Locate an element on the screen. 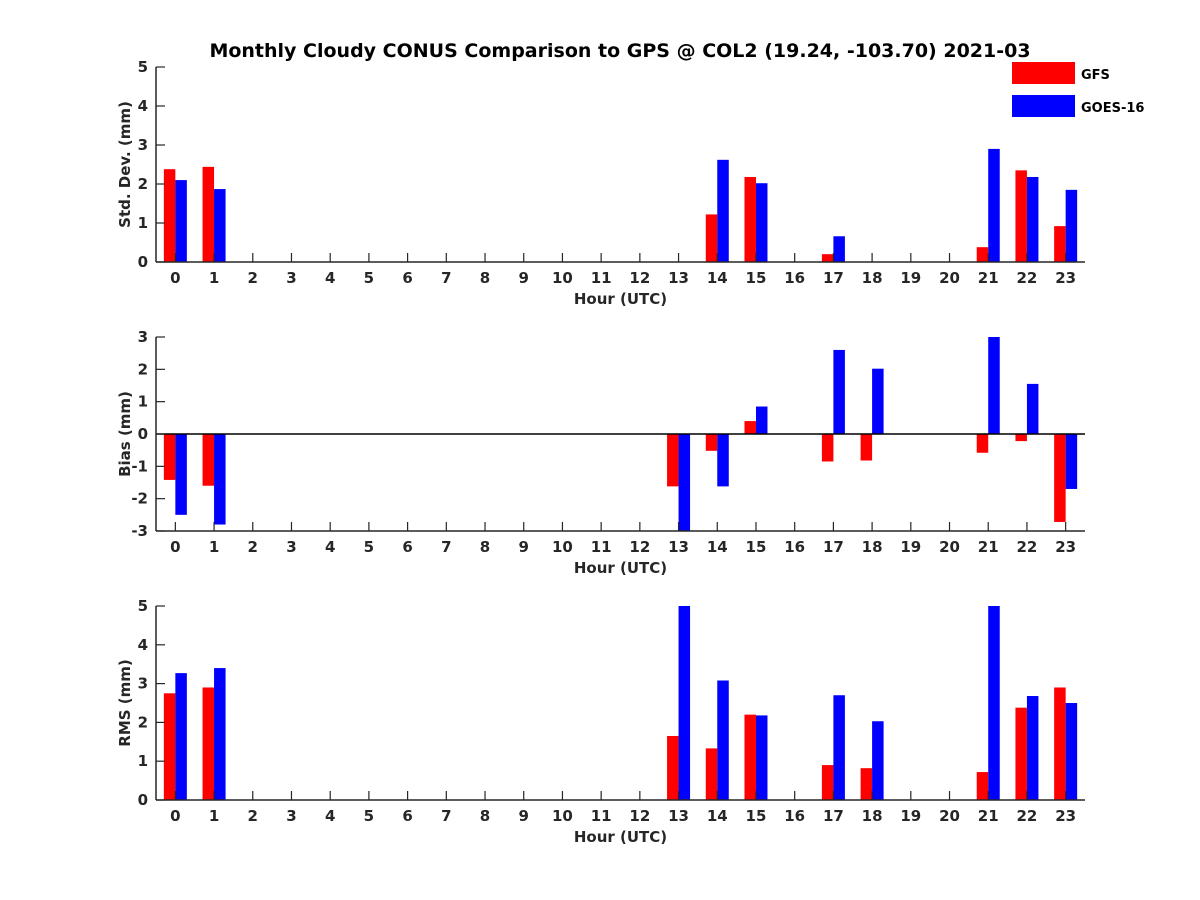 This screenshot has height=900, width=1200. y-tick-label: 5 is located at coordinates (143, 67).